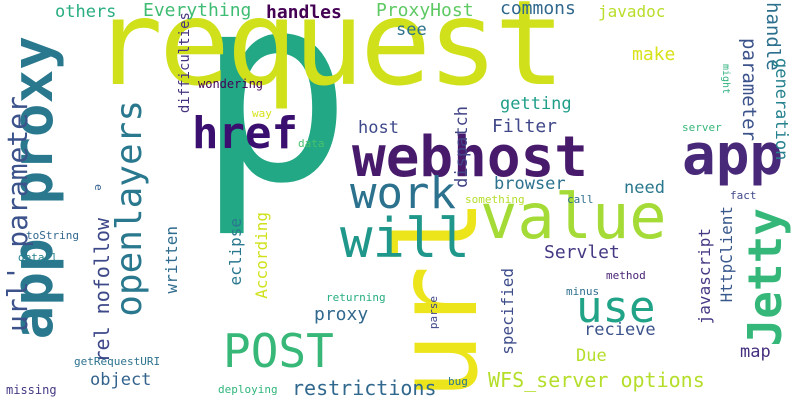  I want to click on word-value: value, so click(573, 216).